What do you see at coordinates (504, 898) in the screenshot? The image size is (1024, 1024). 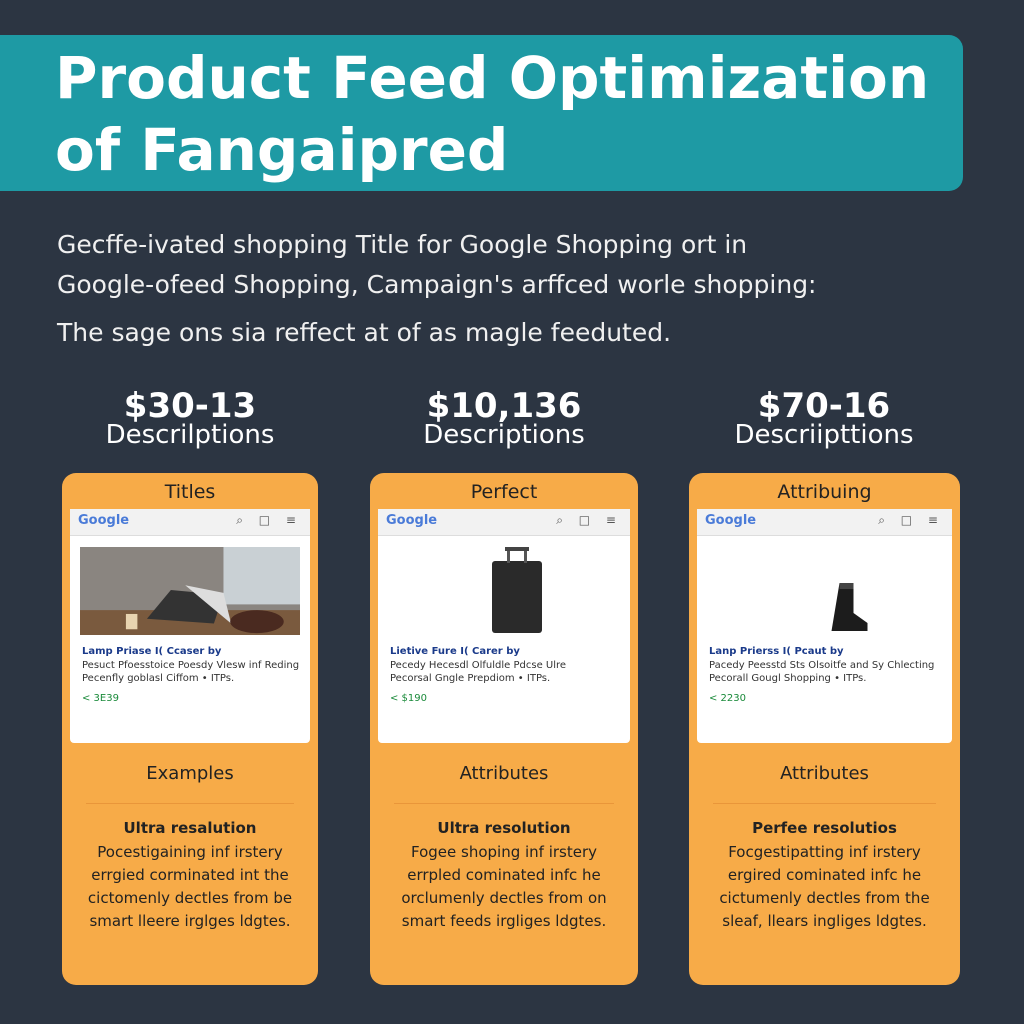 I see `body-line: orclumenly dectles from on` at bounding box center [504, 898].